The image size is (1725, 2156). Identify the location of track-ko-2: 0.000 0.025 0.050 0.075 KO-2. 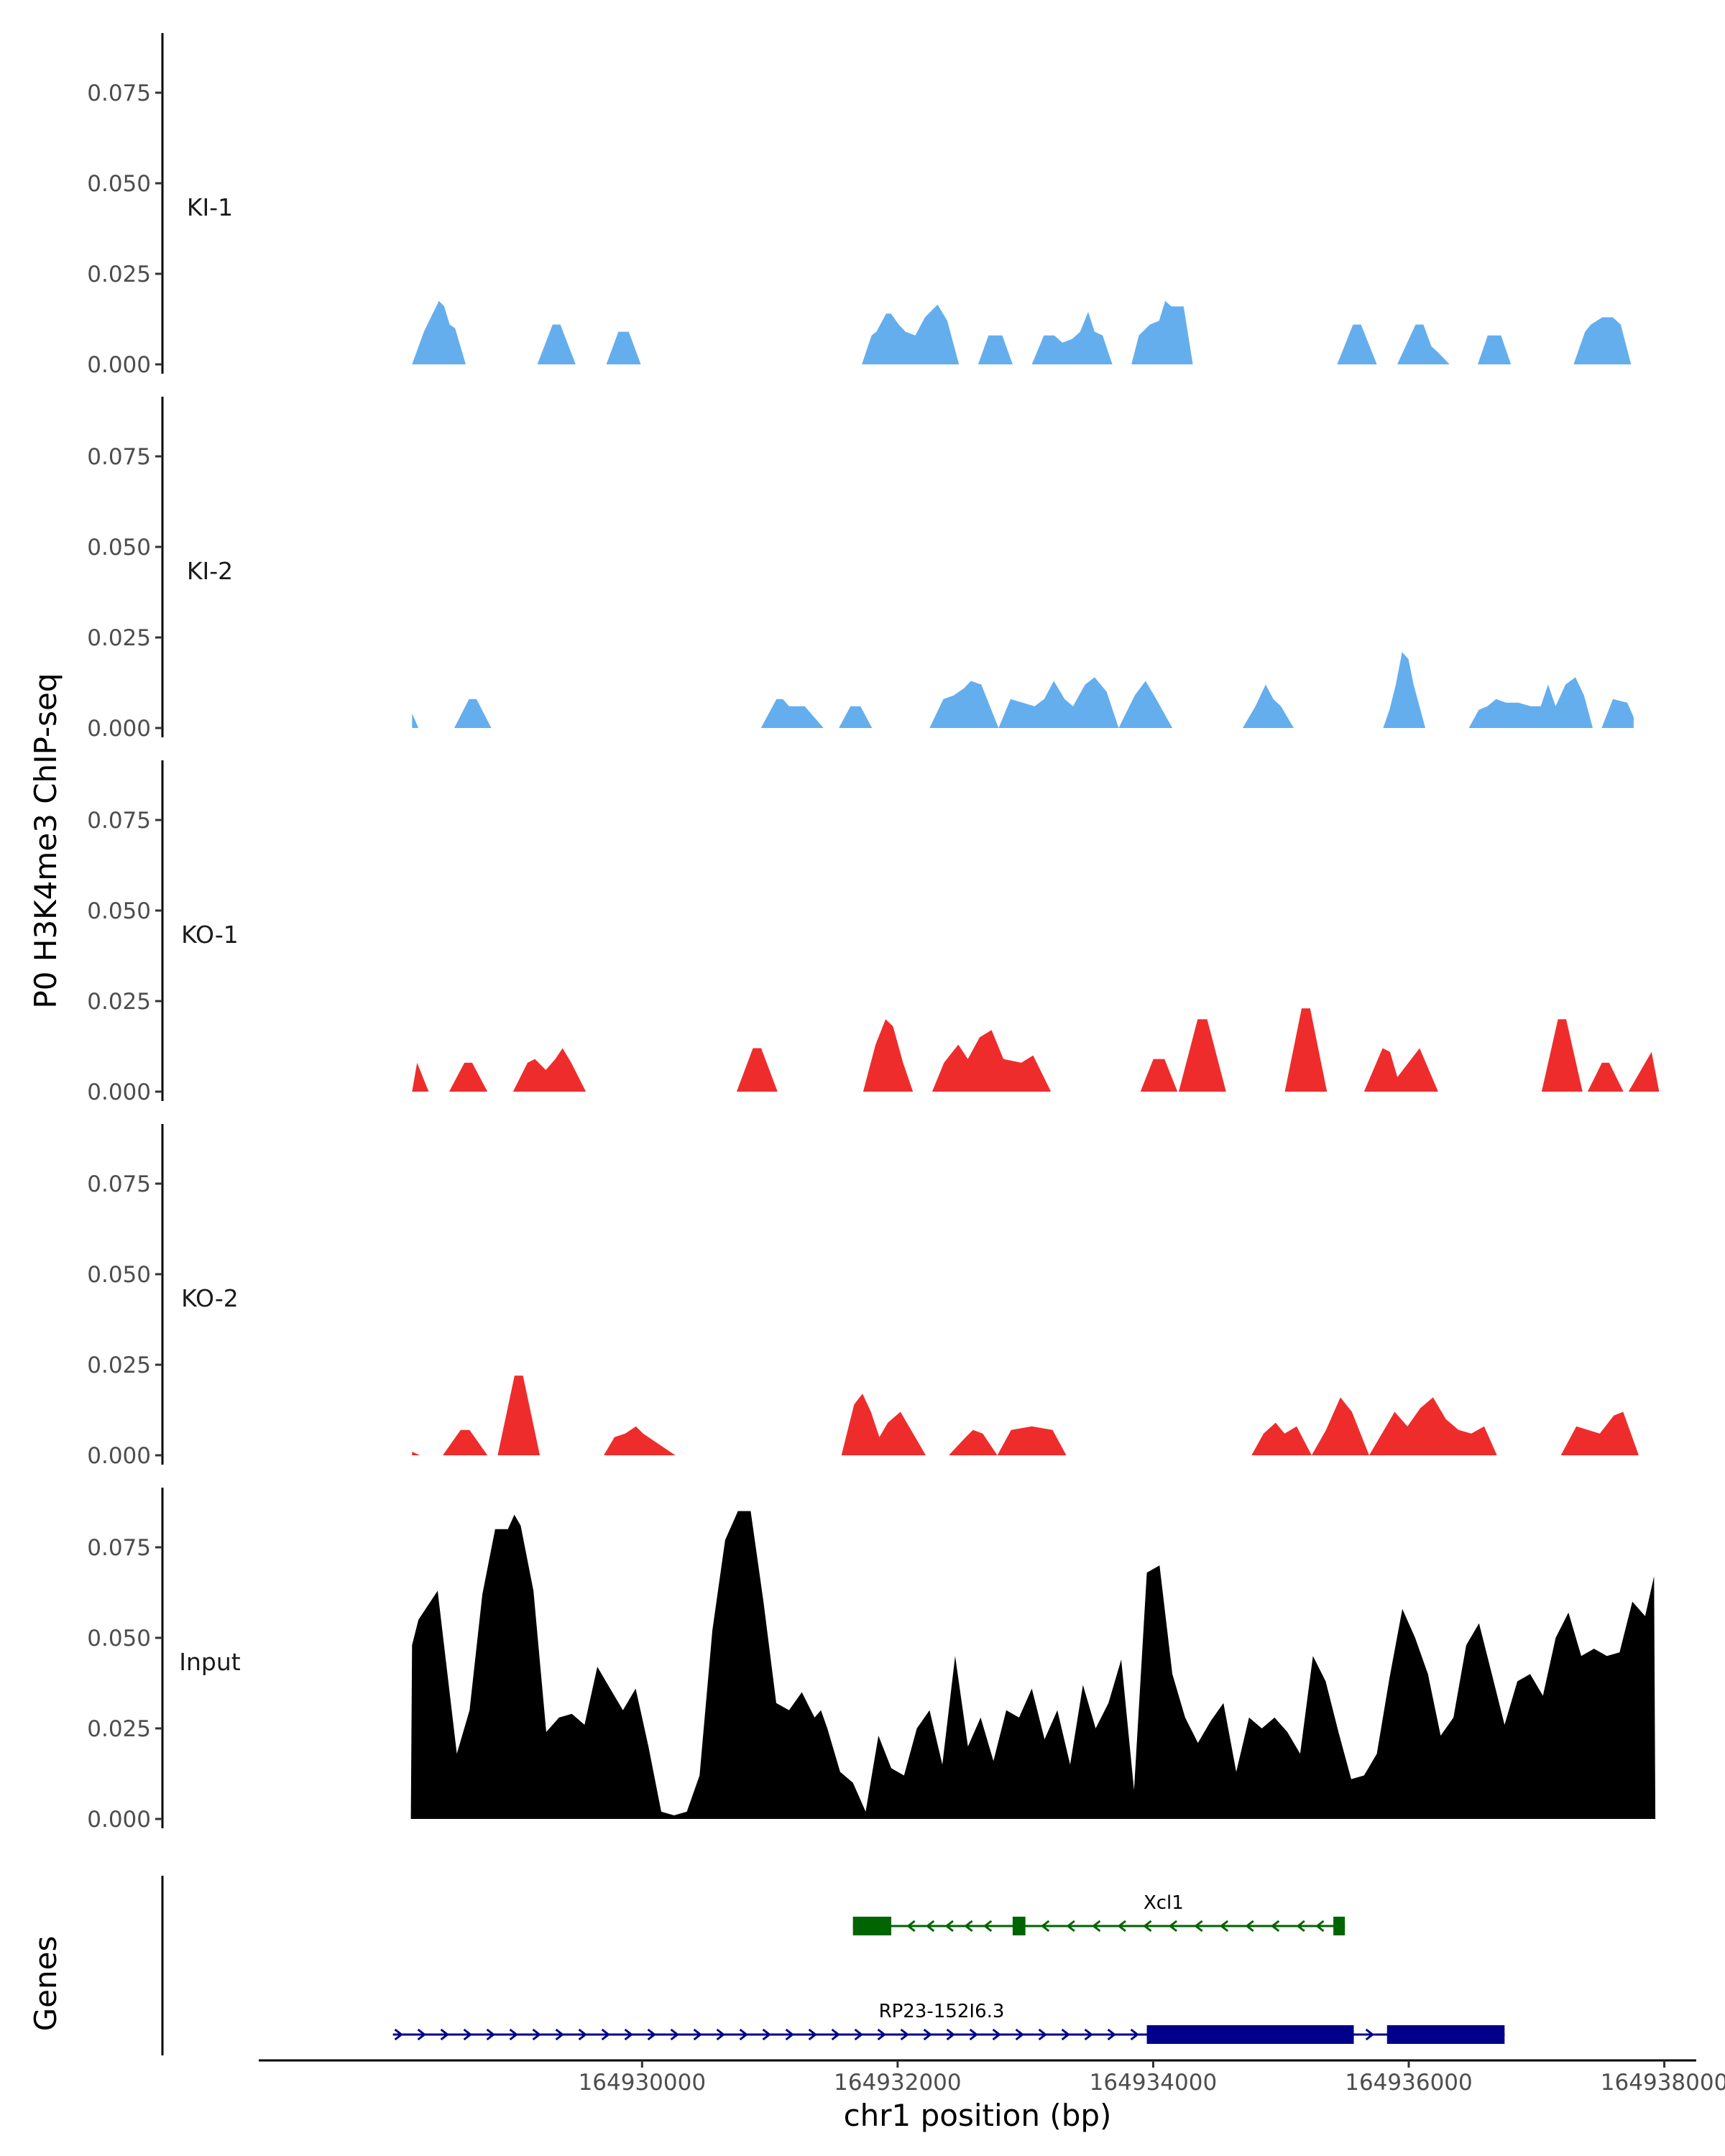
(863, 1296).